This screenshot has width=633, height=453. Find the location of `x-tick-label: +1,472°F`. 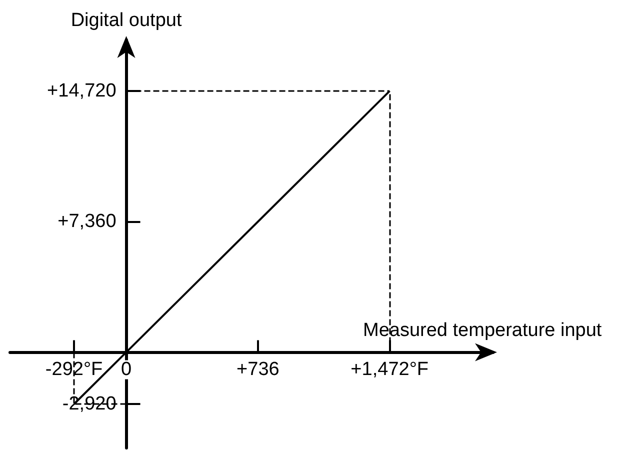

x-tick-label: +1,472°F is located at coordinates (389, 369).